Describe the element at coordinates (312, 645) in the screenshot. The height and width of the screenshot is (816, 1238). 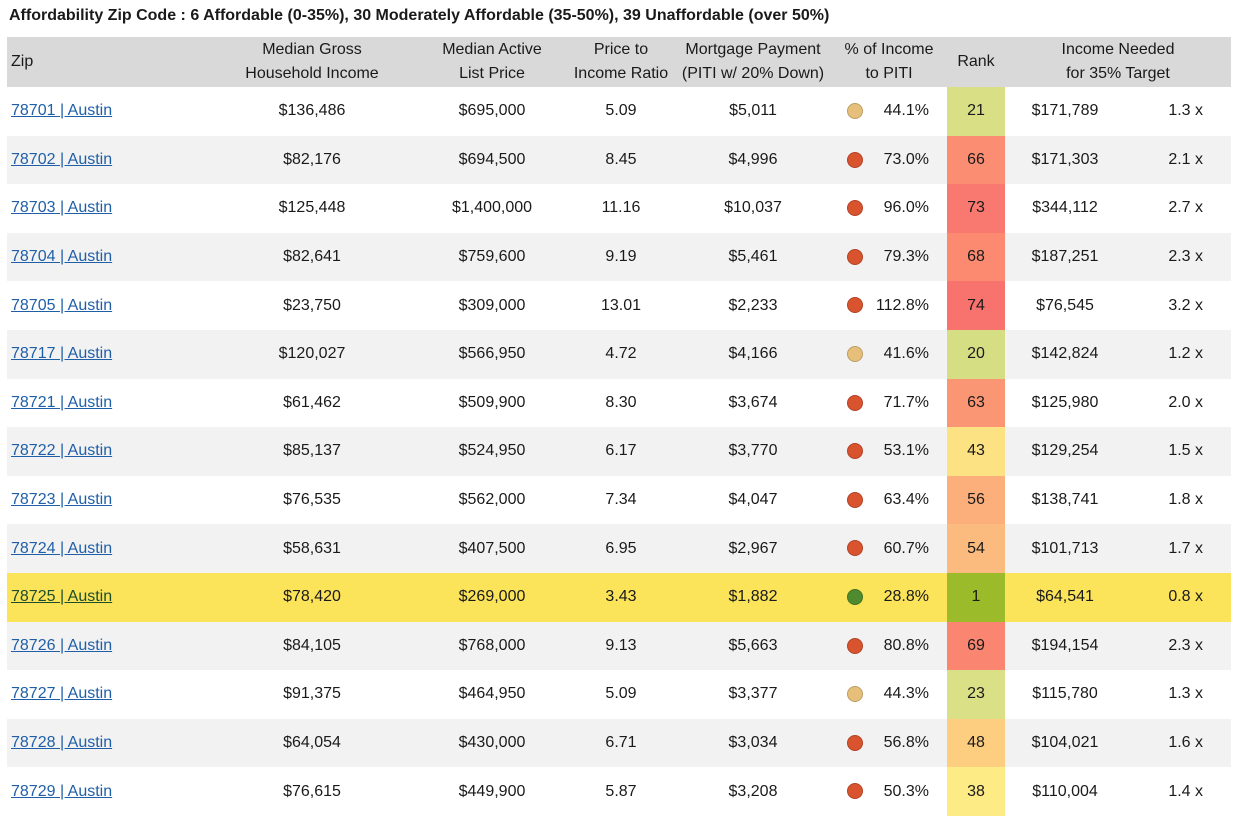
I see `income-cell: $84,105` at that location.